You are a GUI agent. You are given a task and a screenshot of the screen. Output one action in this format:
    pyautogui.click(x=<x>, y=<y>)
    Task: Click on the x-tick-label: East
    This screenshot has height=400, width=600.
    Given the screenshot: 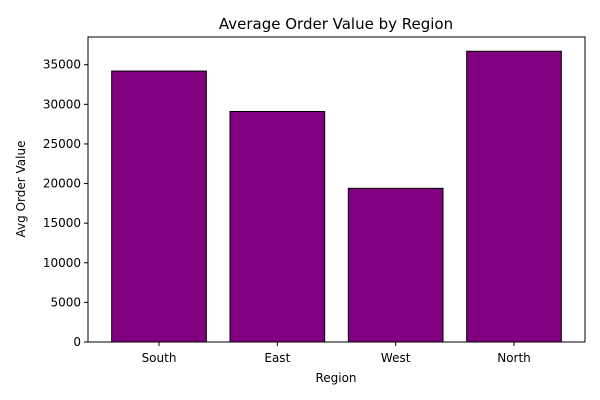 What is the action you would take?
    pyautogui.click(x=277, y=358)
    